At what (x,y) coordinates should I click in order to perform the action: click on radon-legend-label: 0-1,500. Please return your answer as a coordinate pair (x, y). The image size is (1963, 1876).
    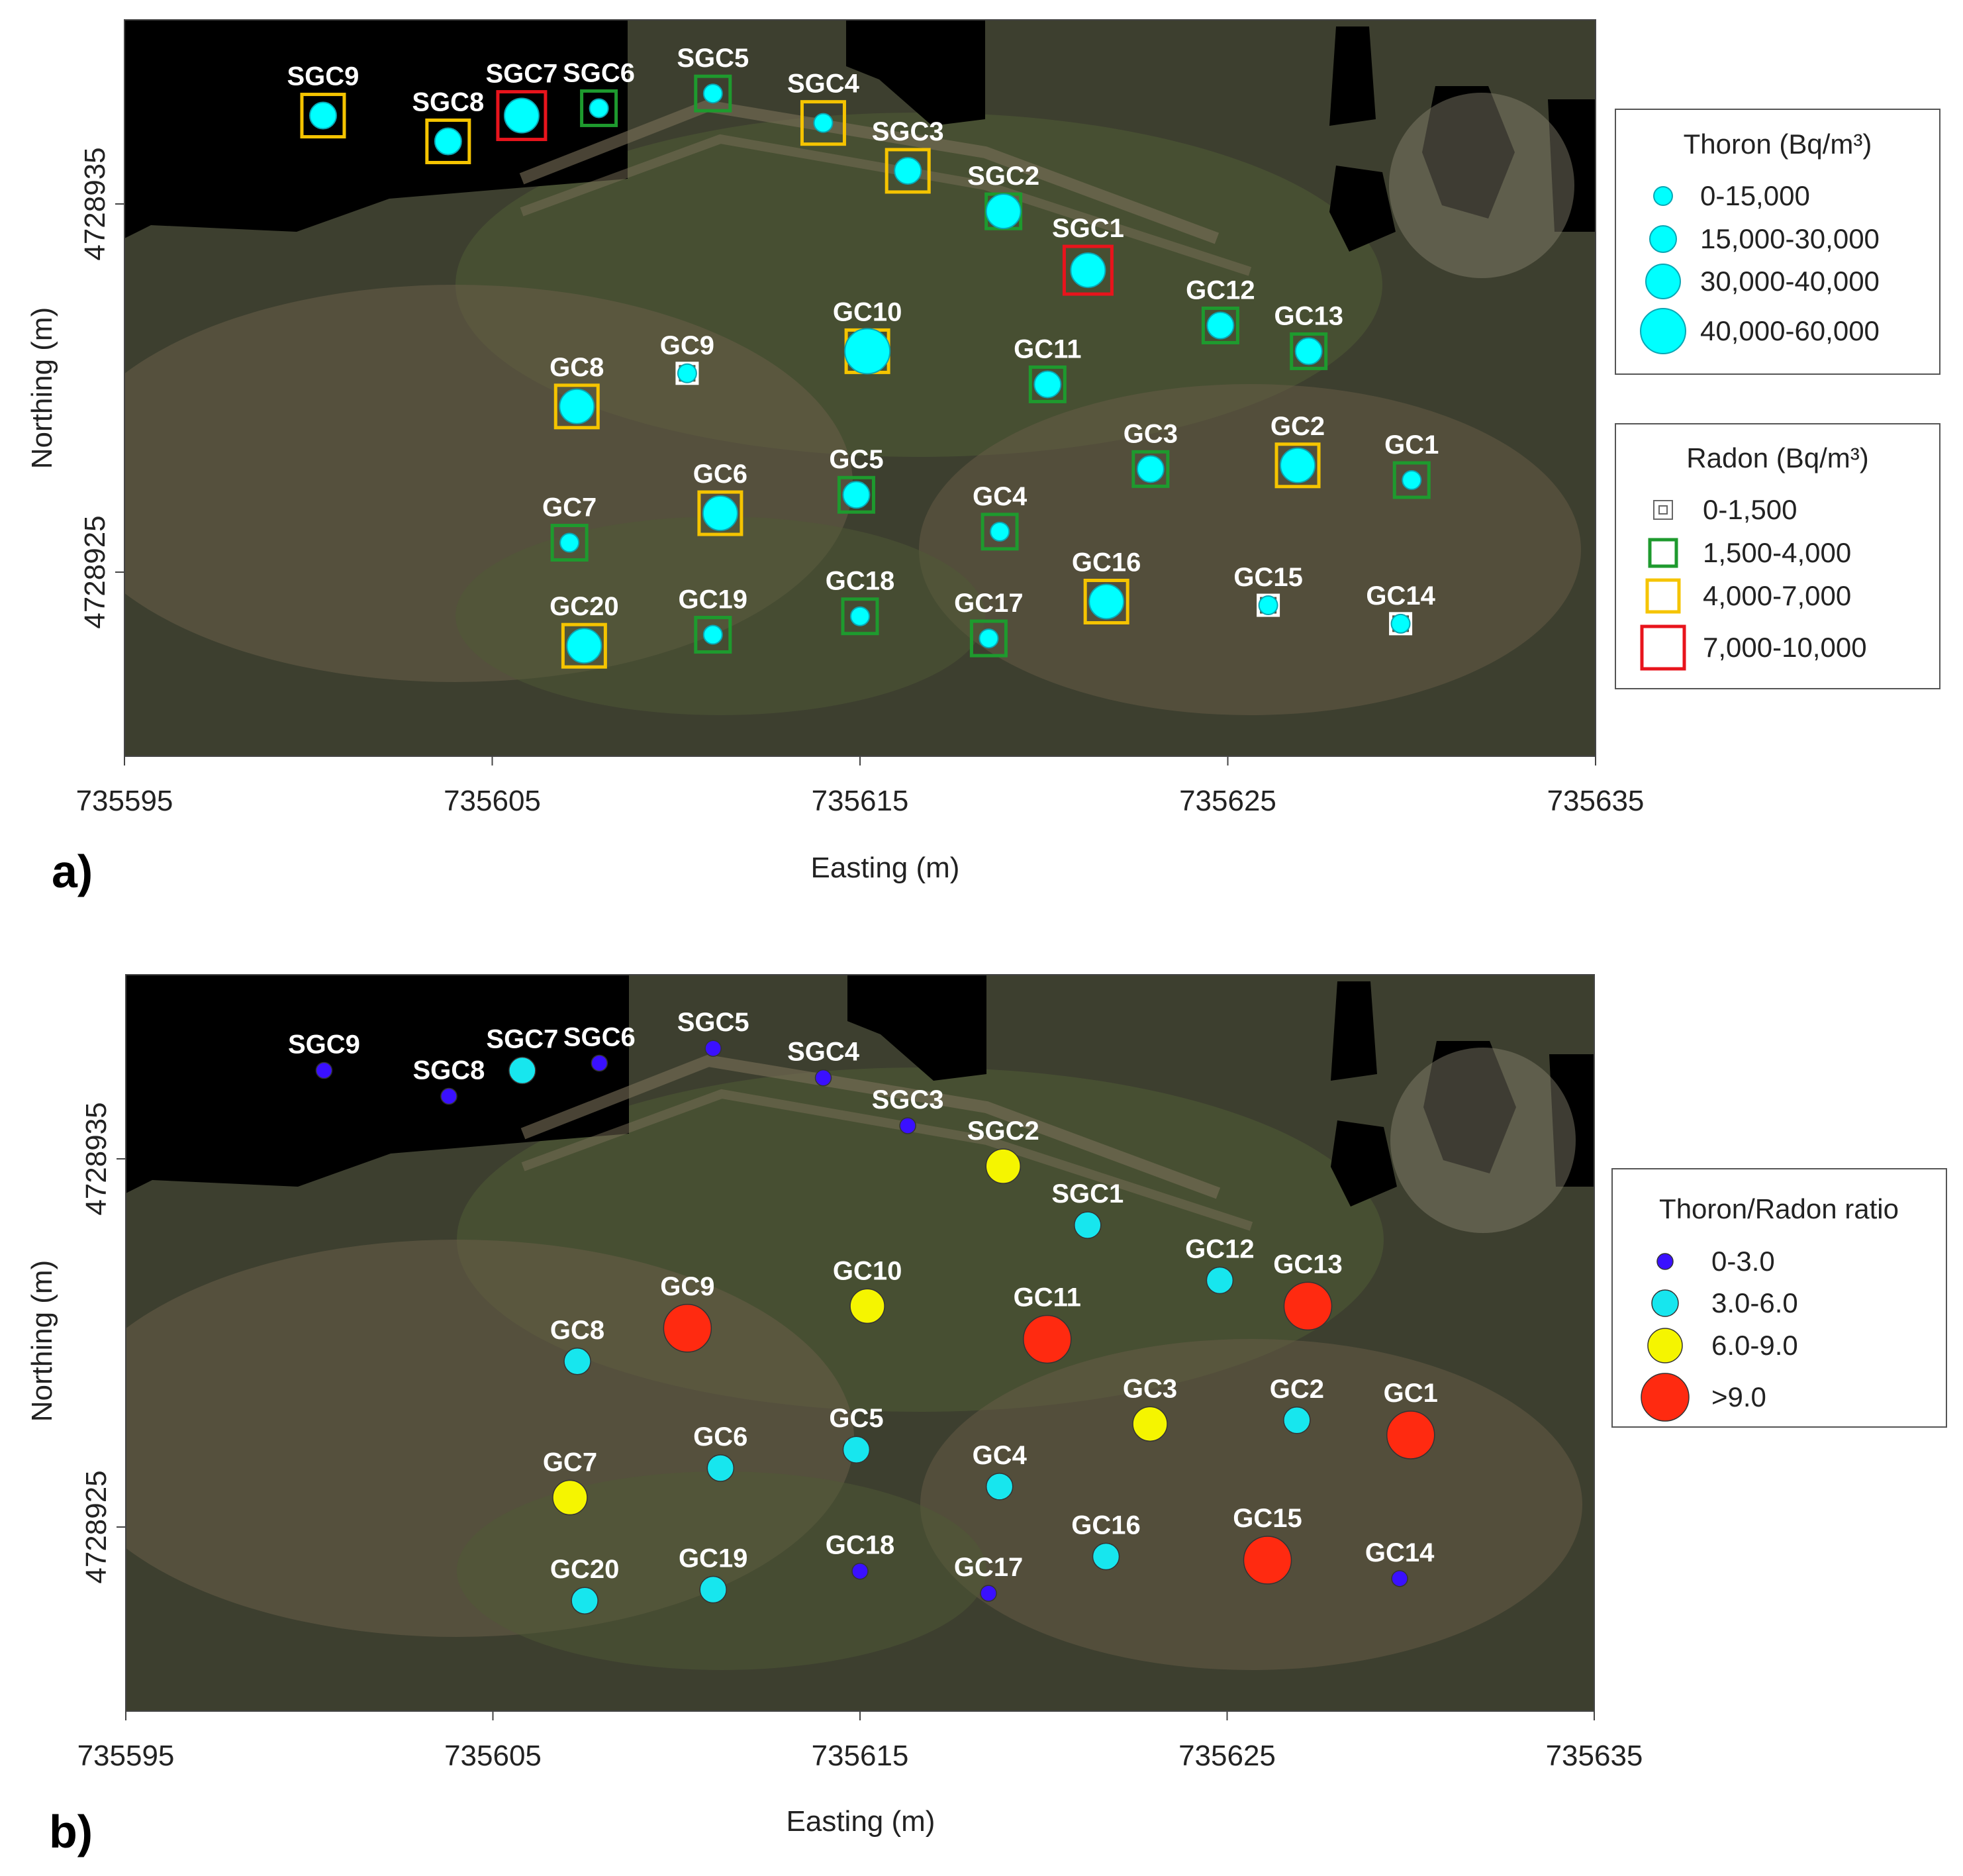
    Looking at the image, I should click on (1750, 509).